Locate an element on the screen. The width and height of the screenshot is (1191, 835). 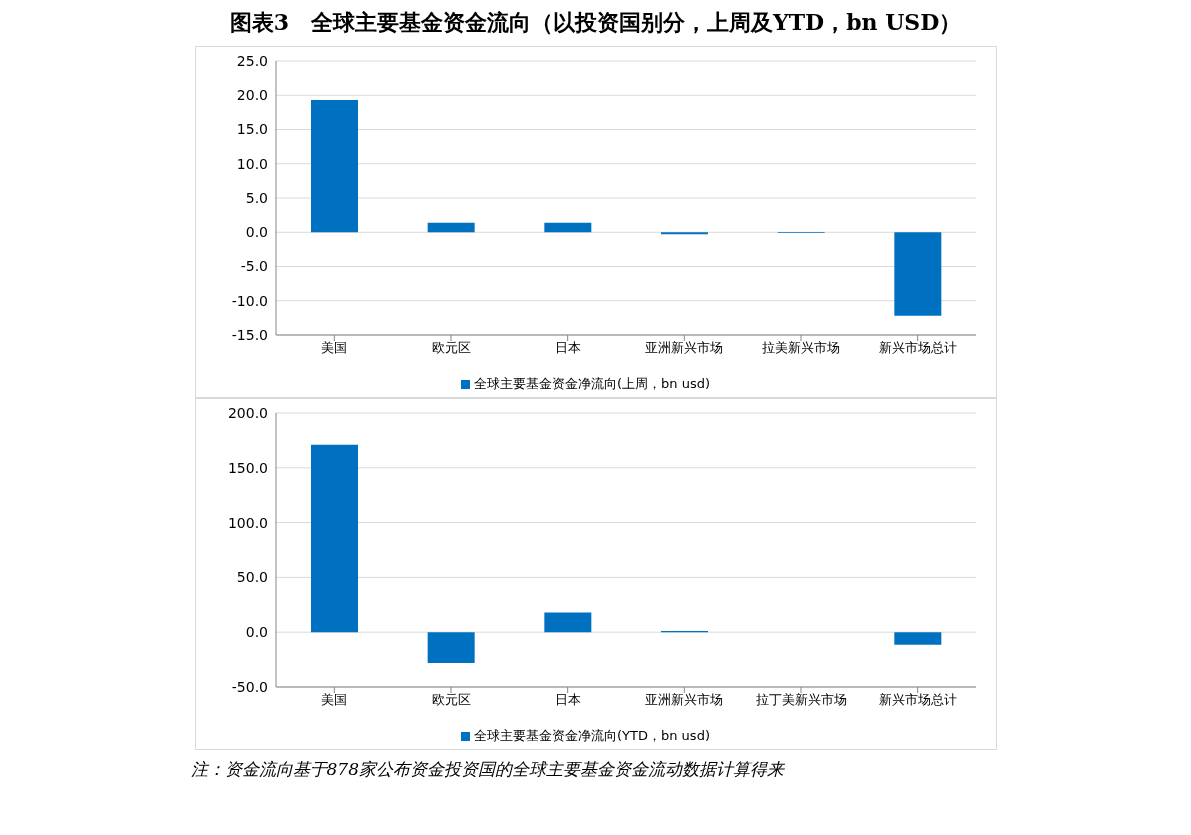
y-tick-label: -10.0 is located at coordinates (249, 300).